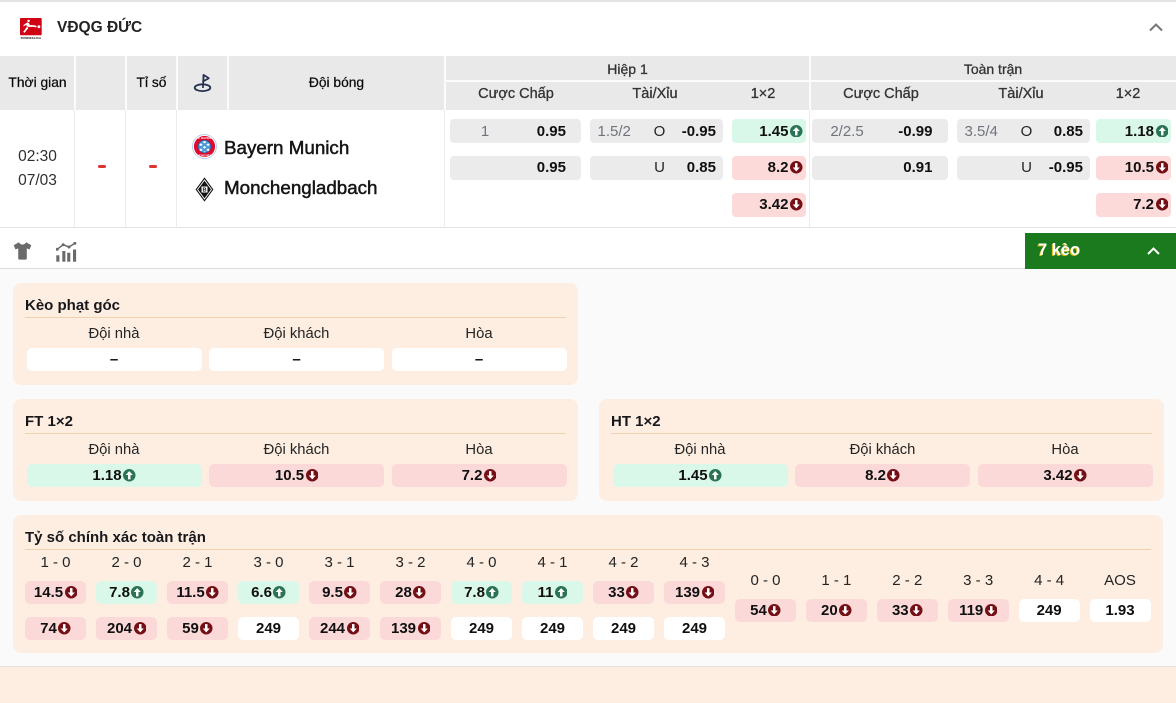 The image size is (1176, 703). What do you see at coordinates (204, 138) in the screenshot?
I see `svg-text: FC BAYERN` at bounding box center [204, 138].